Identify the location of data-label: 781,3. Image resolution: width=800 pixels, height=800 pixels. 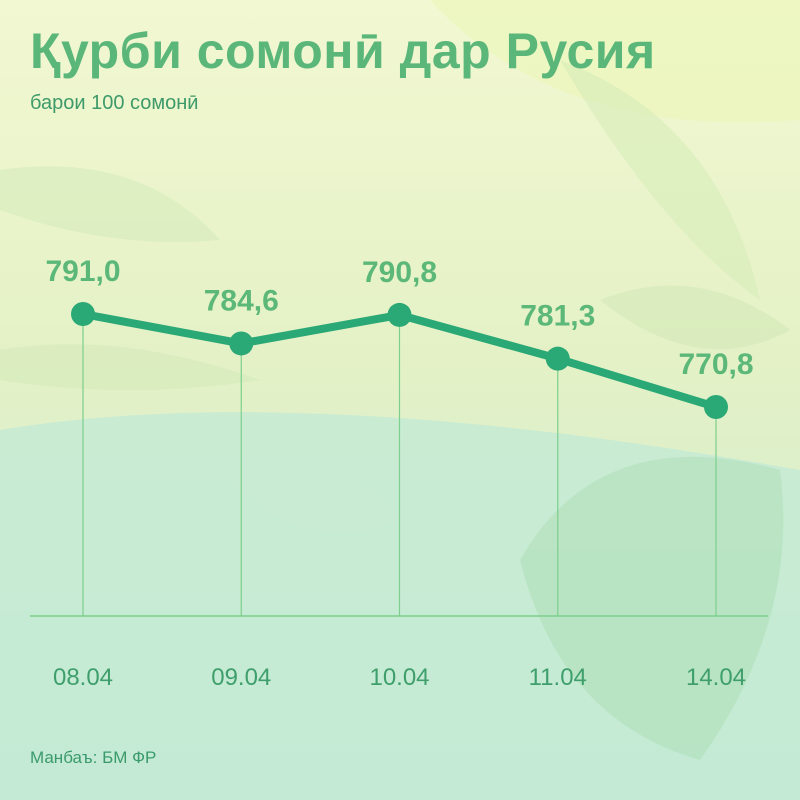
(557, 316).